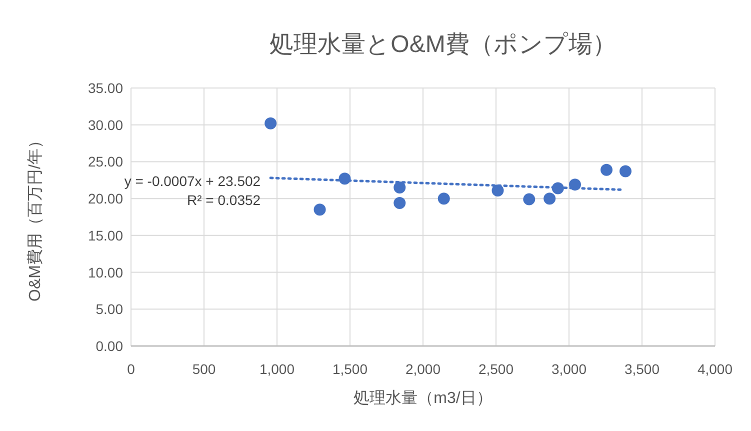 This screenshot has height=431, width=751. I want to click on x-tick-label: 1,000, so click(277, 369).